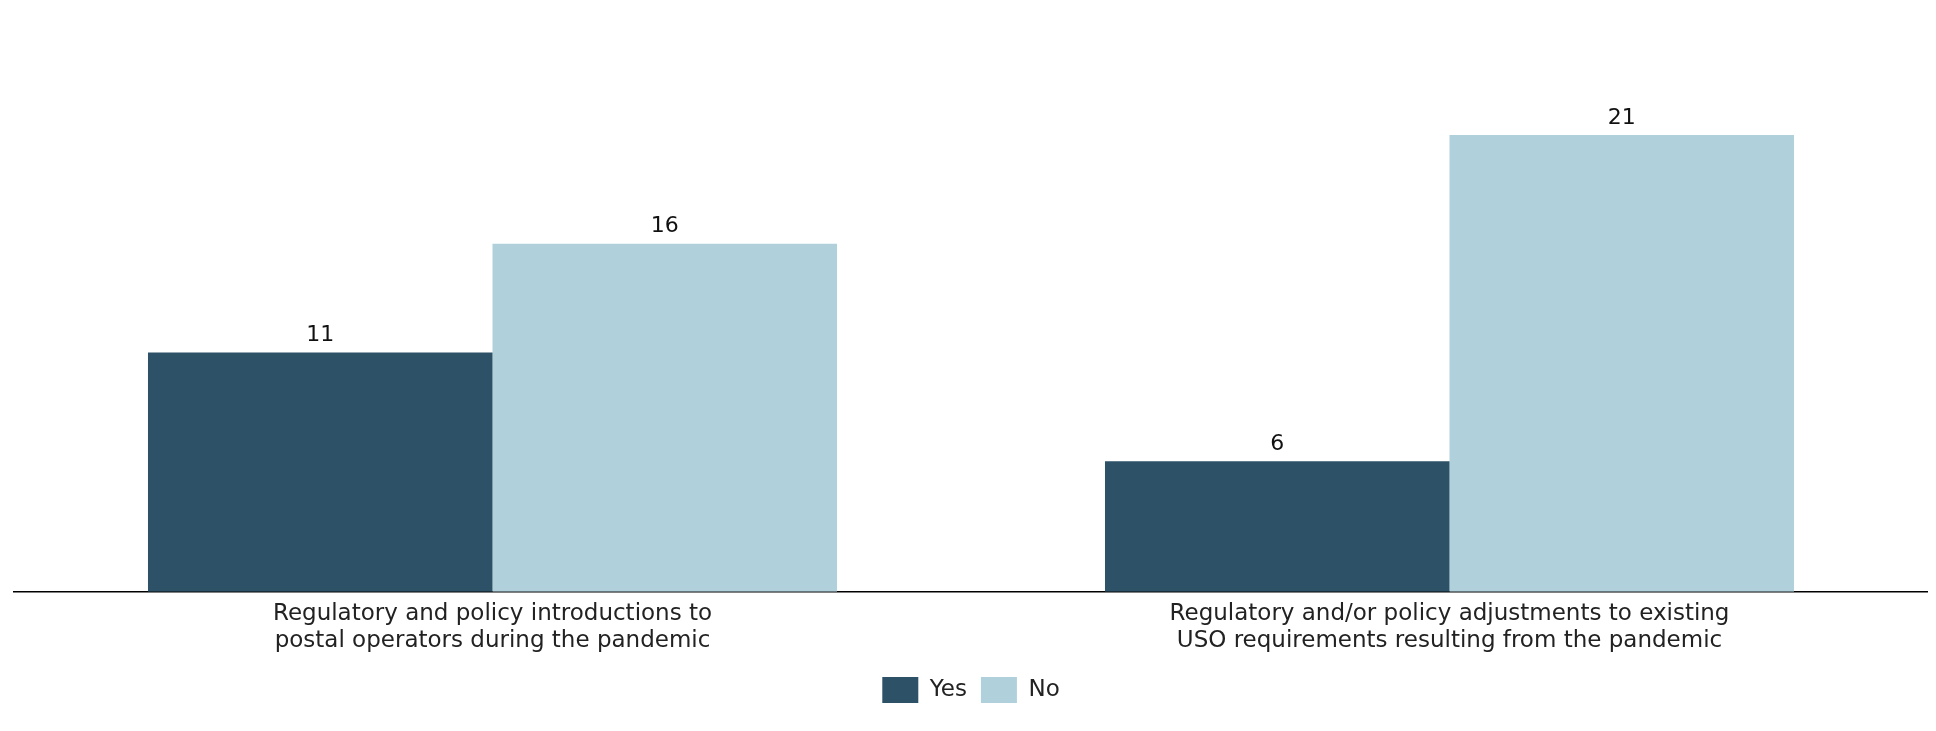 The height and width of the screenshot is (731, 1936). Describe the element at coordinates (320, 334) in the screenshot. I see `data-label: 11` at that location.